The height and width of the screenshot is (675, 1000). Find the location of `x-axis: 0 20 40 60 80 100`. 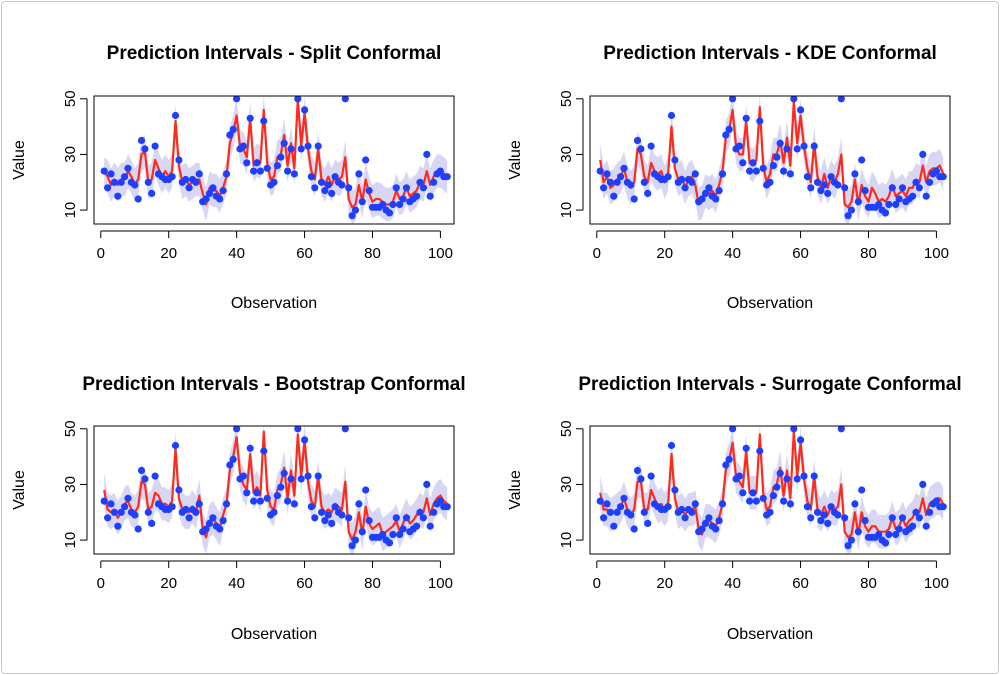

x-axis: 0 20 40 60 80 100 is located at coordinates (771, 576).